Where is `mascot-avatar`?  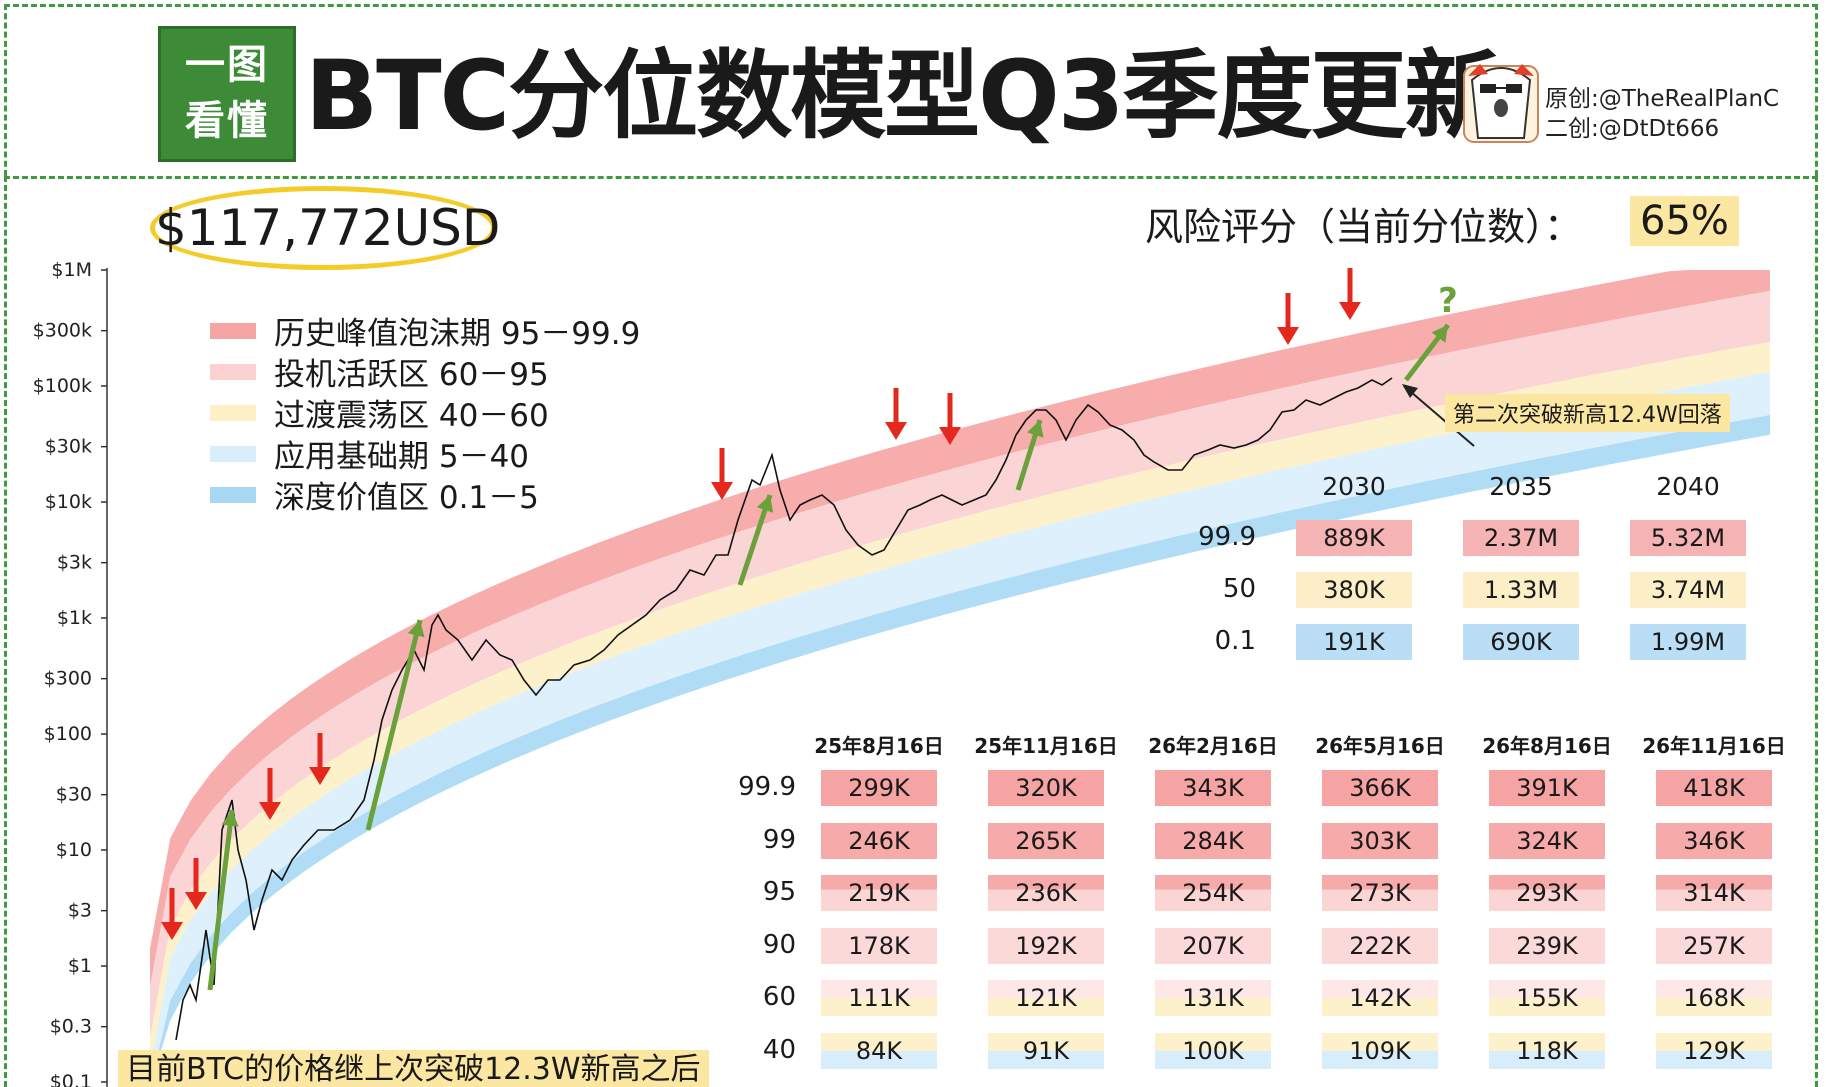 mascot-avatar is located at coordinates (1501, 103).